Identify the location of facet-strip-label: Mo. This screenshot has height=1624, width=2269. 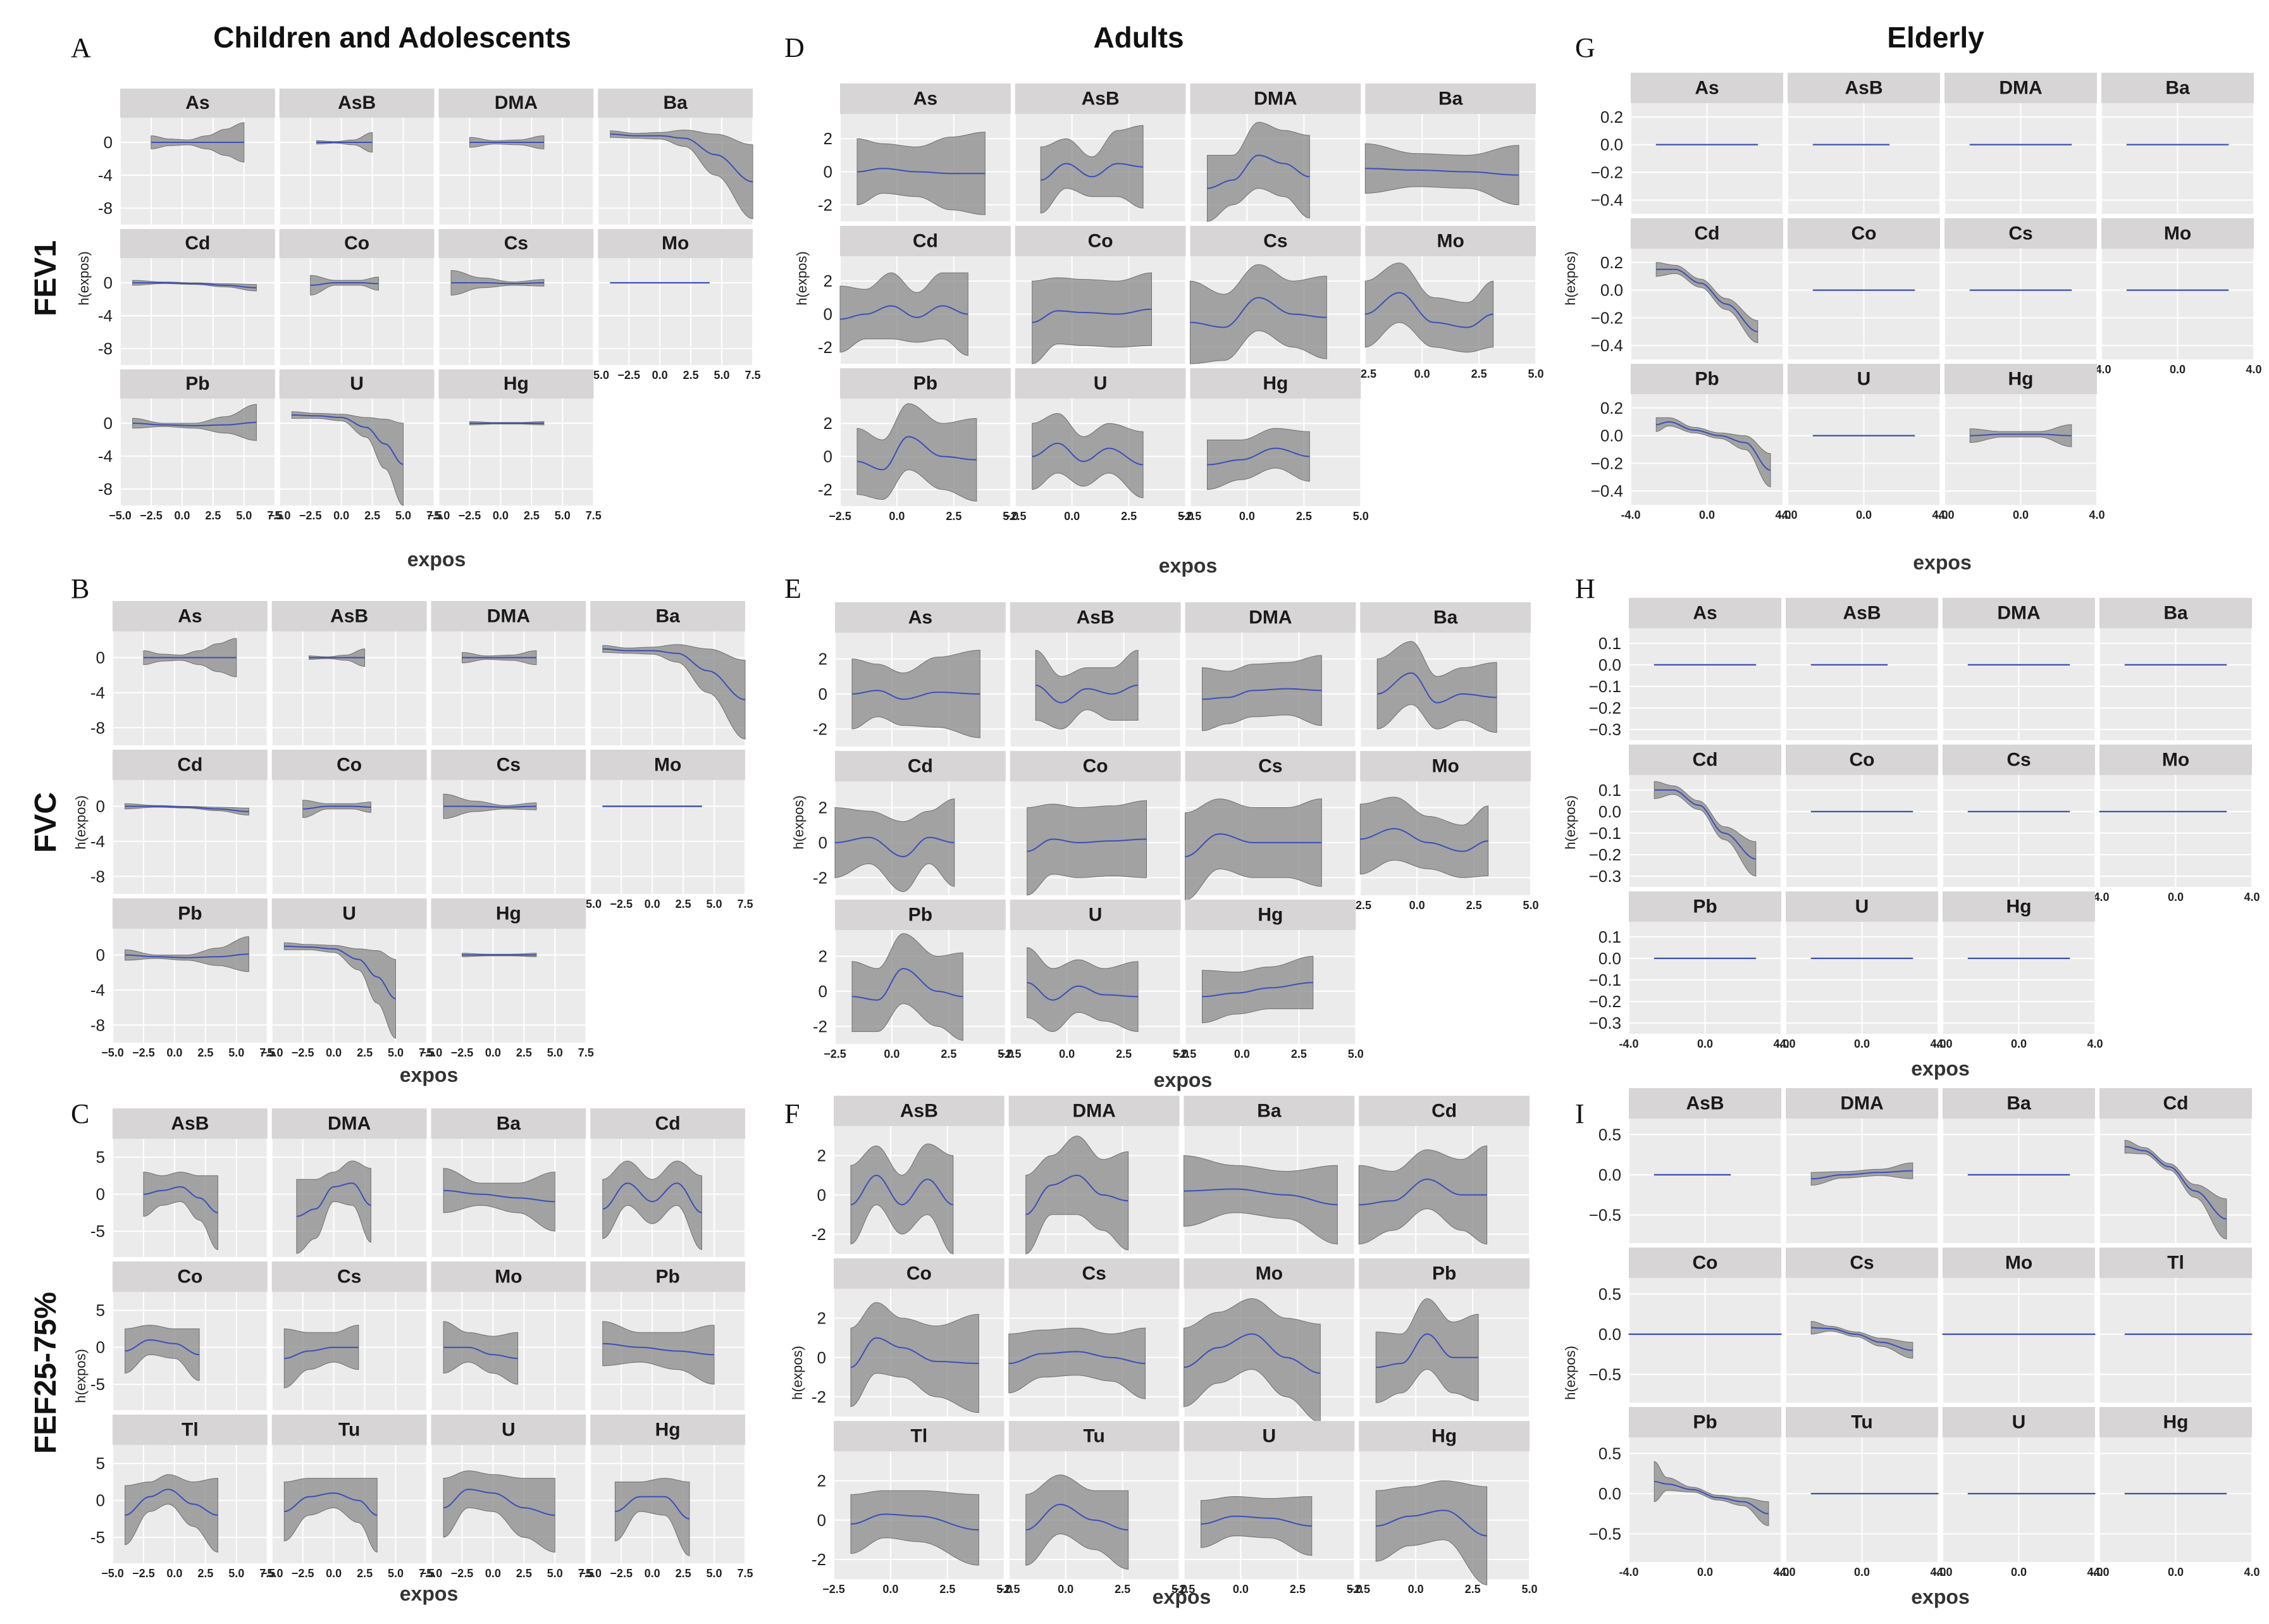
(1445, 766).